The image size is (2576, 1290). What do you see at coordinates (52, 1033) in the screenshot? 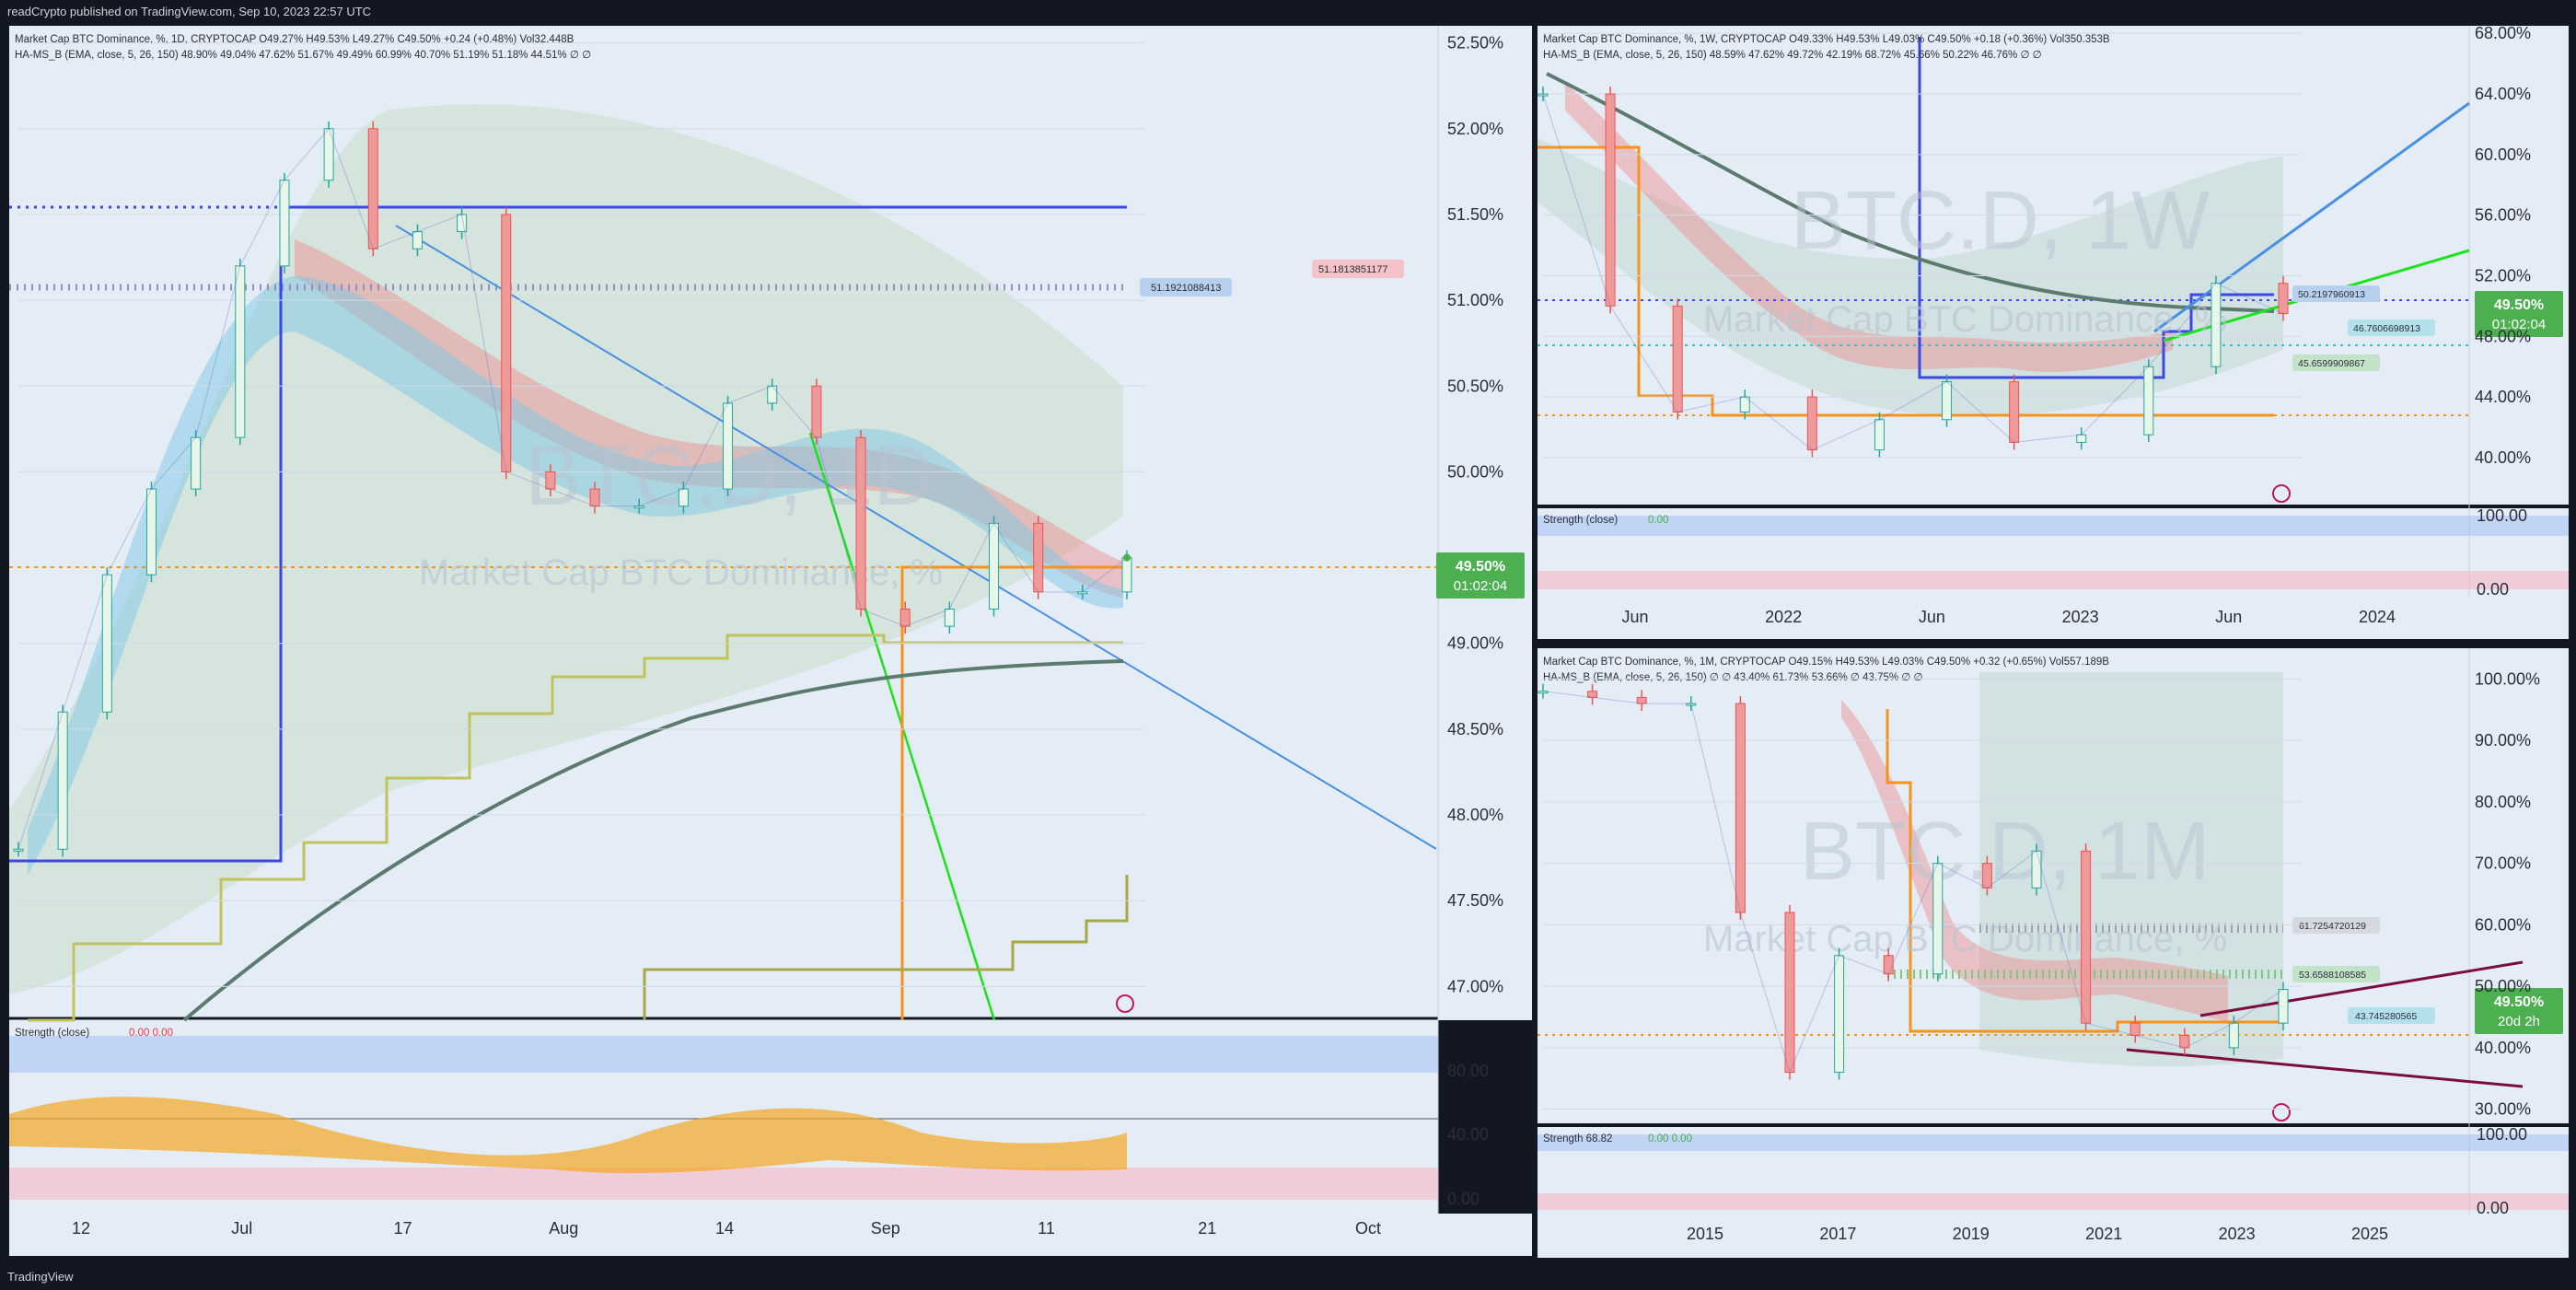
I see `daily-strength-label: Strength (close)` at bounding box center [52, 1033].